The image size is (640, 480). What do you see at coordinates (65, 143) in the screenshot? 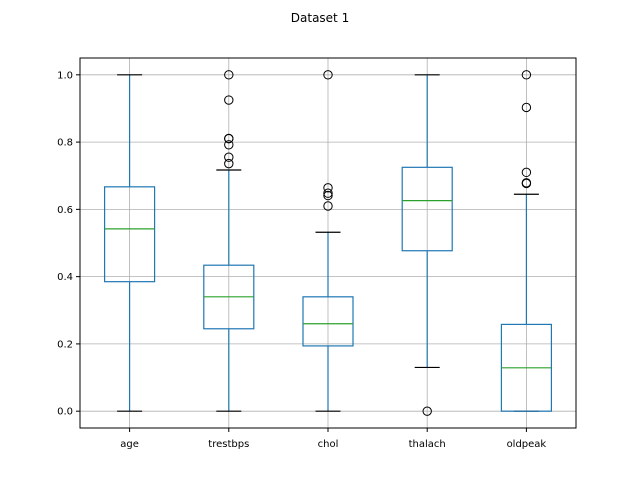
I see `y-tick-label: 0.8` at bounding box center [65, 143].